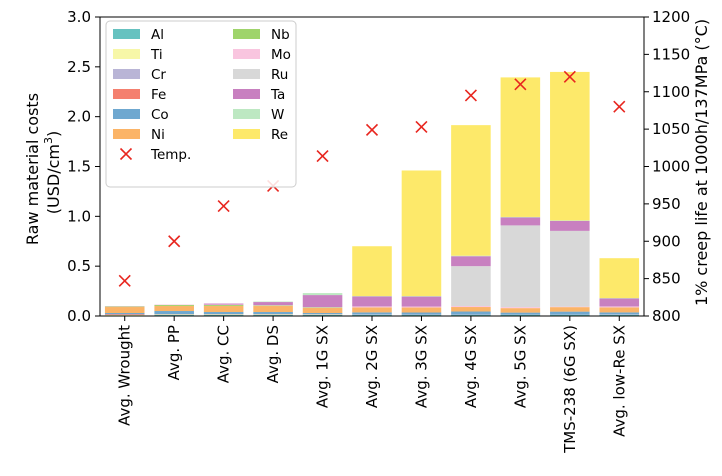 This screenshot has height=476, width=722. I want to click on legend-item-nb: Nb, so click(261, 35).